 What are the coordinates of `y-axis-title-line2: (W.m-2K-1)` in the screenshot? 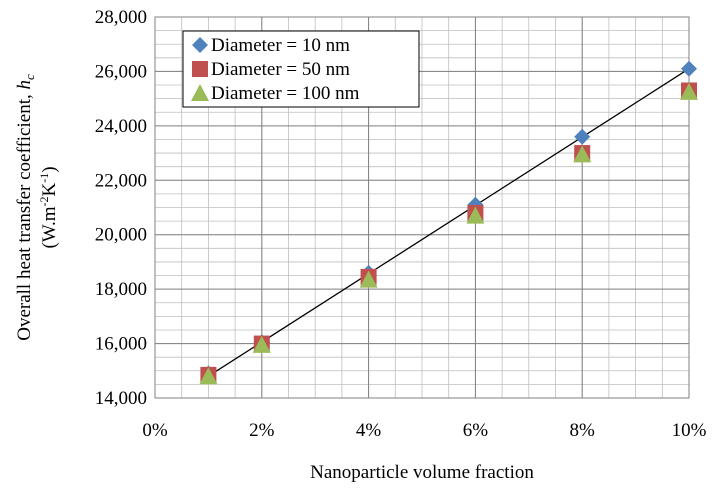 It's located at (48, 207).